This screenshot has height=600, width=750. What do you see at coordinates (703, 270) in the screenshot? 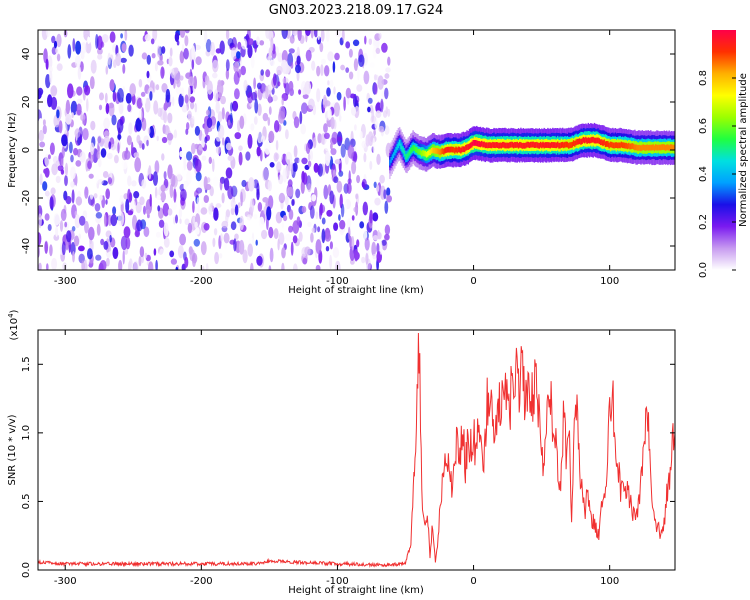
I see `colorbar-tick-label: 0.0` at bounding box center [703, 270].